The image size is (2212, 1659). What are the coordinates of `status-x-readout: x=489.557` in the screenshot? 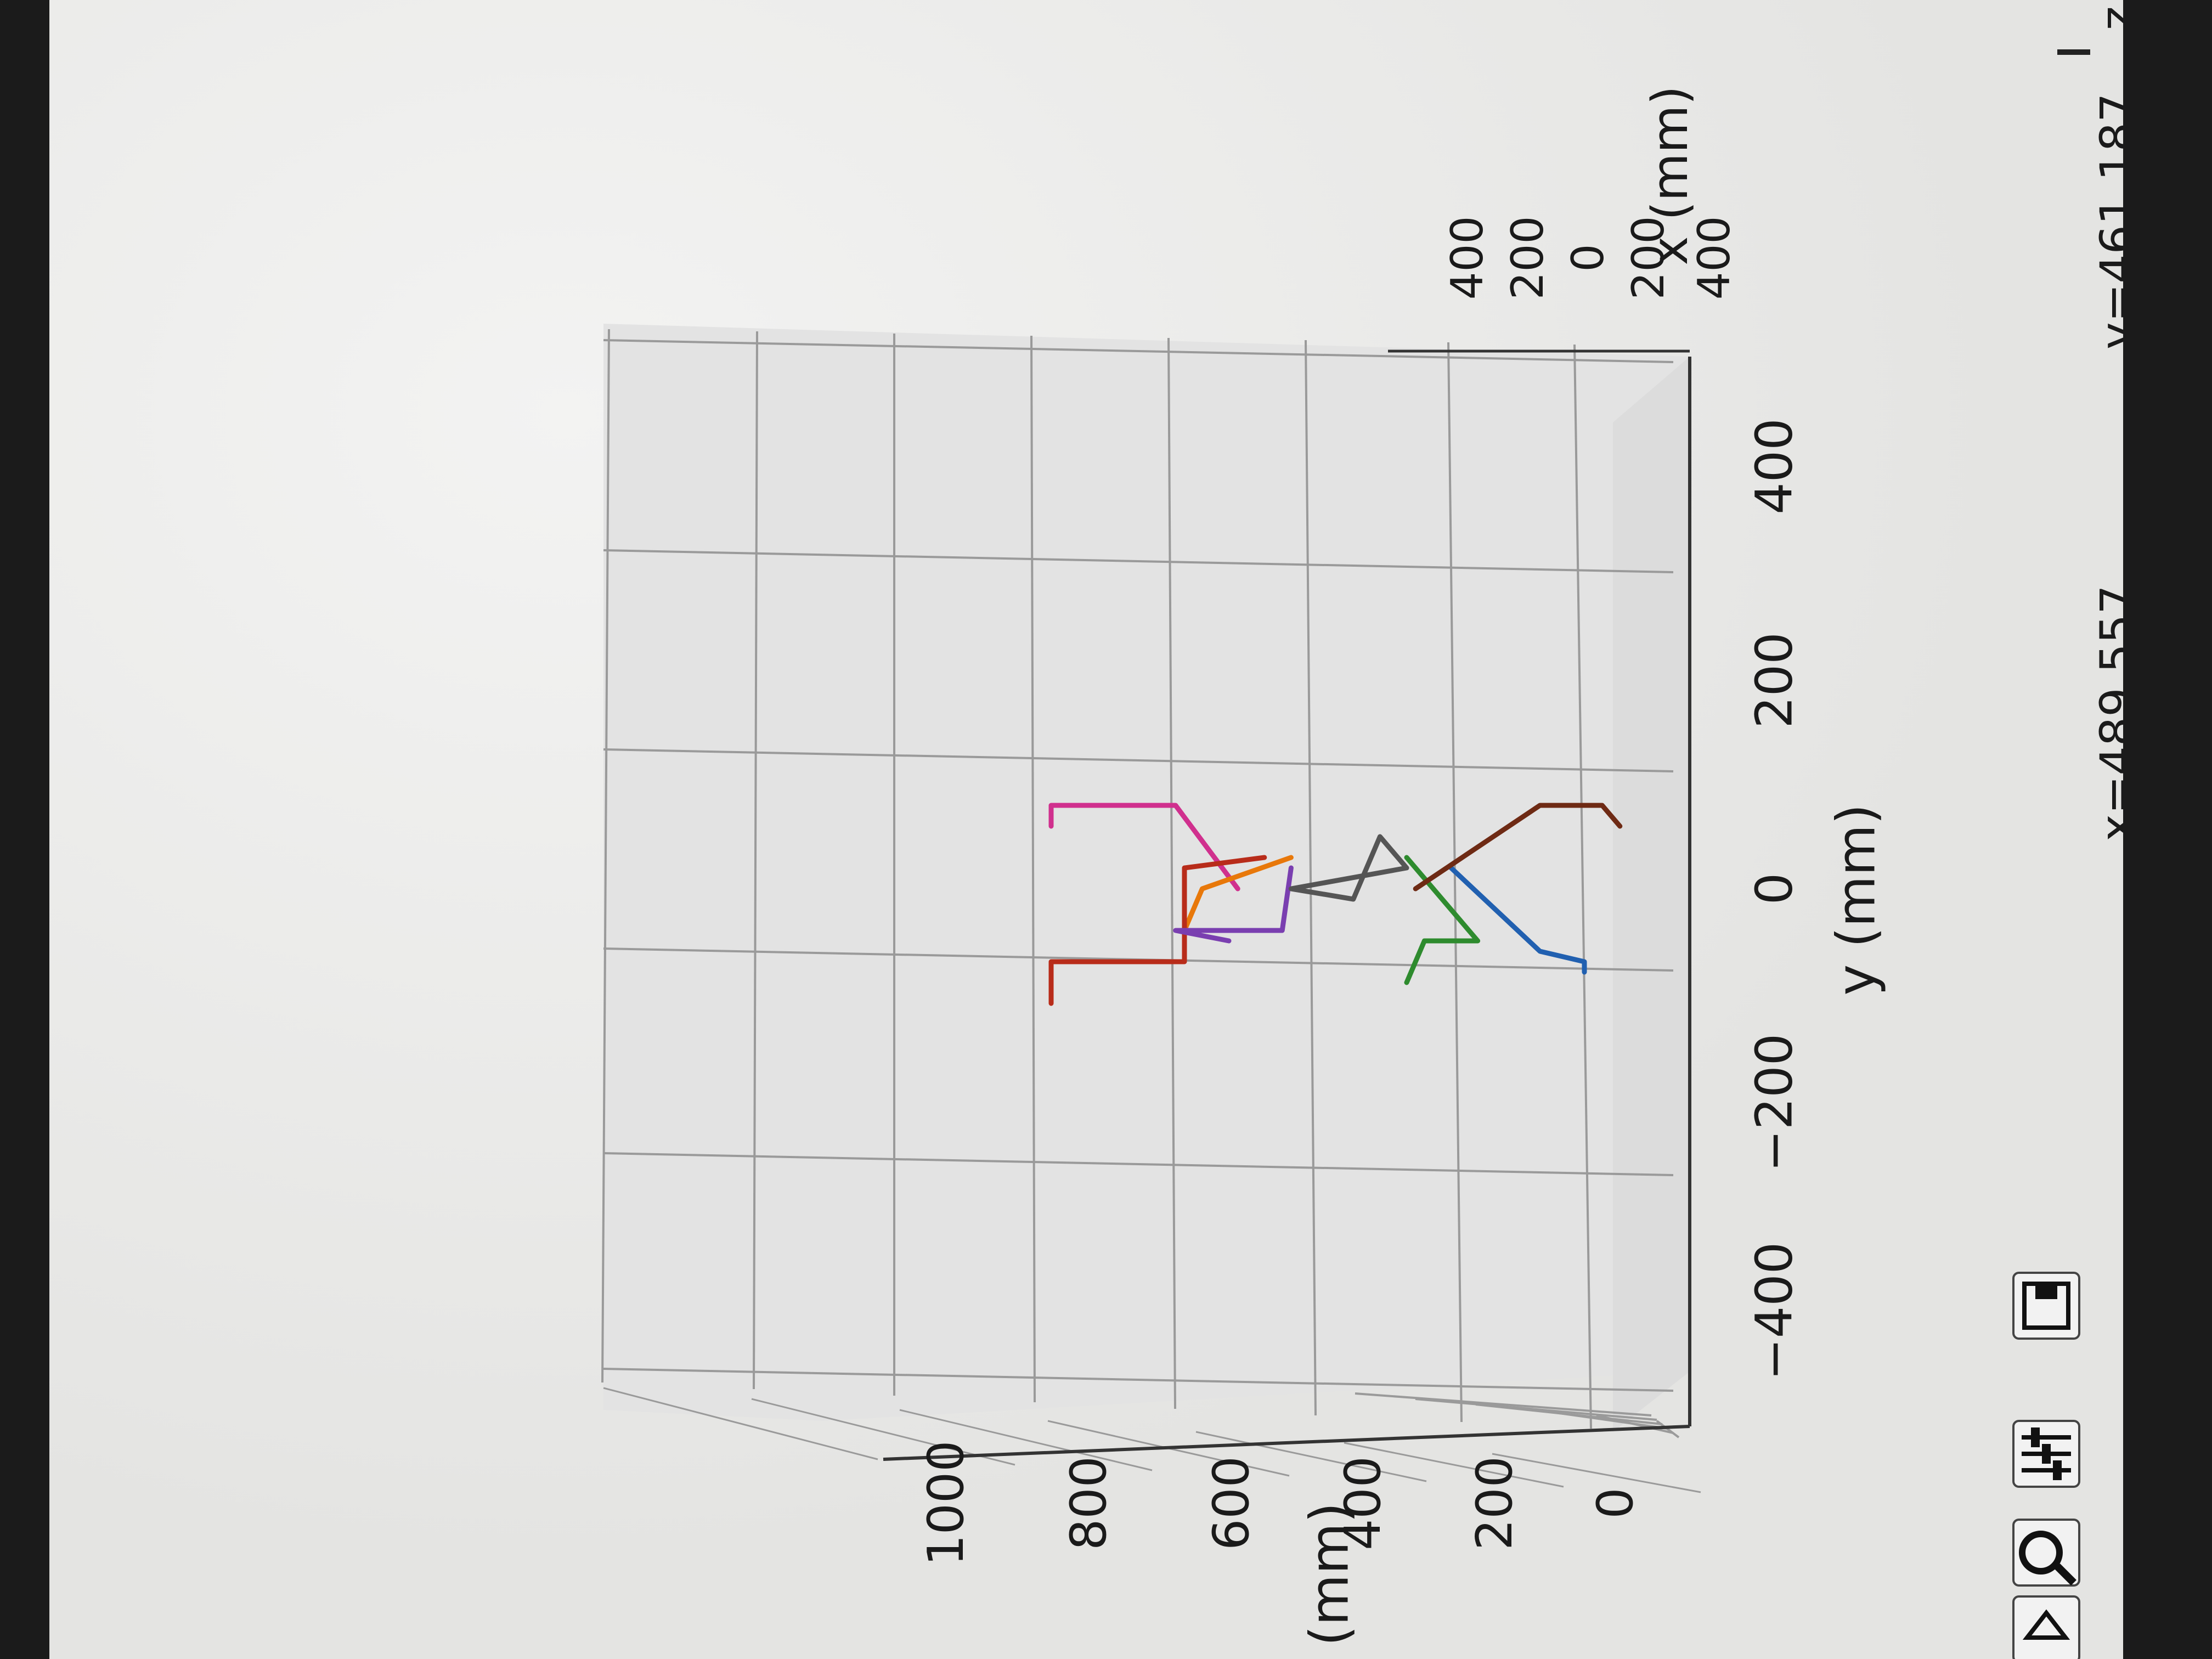 It's located at (2107, 713).